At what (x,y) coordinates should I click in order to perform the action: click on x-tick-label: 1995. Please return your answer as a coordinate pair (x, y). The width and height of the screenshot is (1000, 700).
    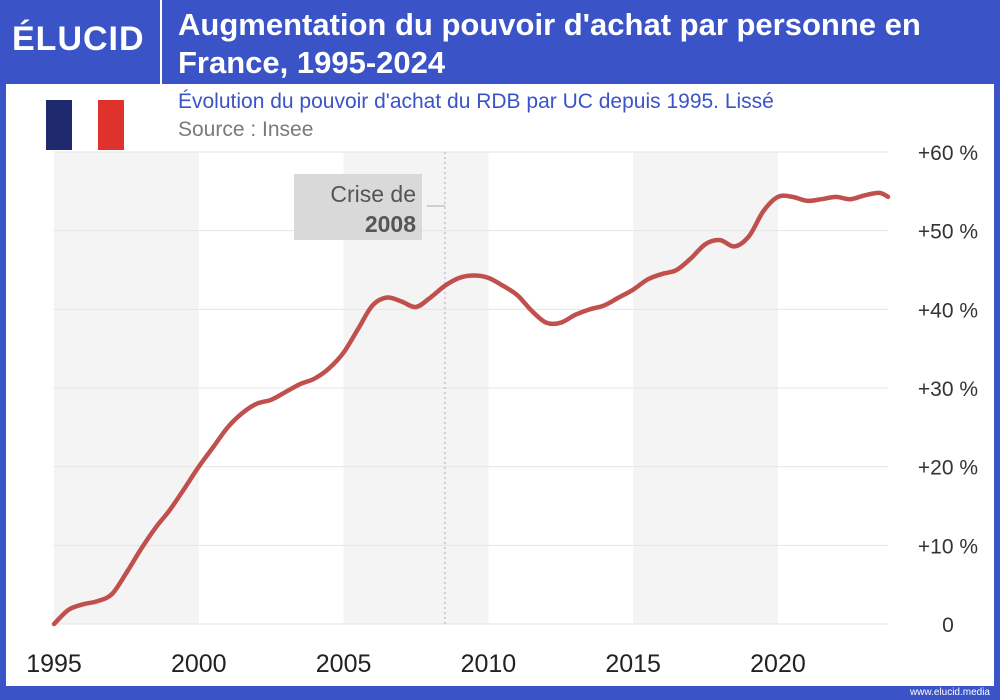
    Looking at the image, I should click on (54, 664).